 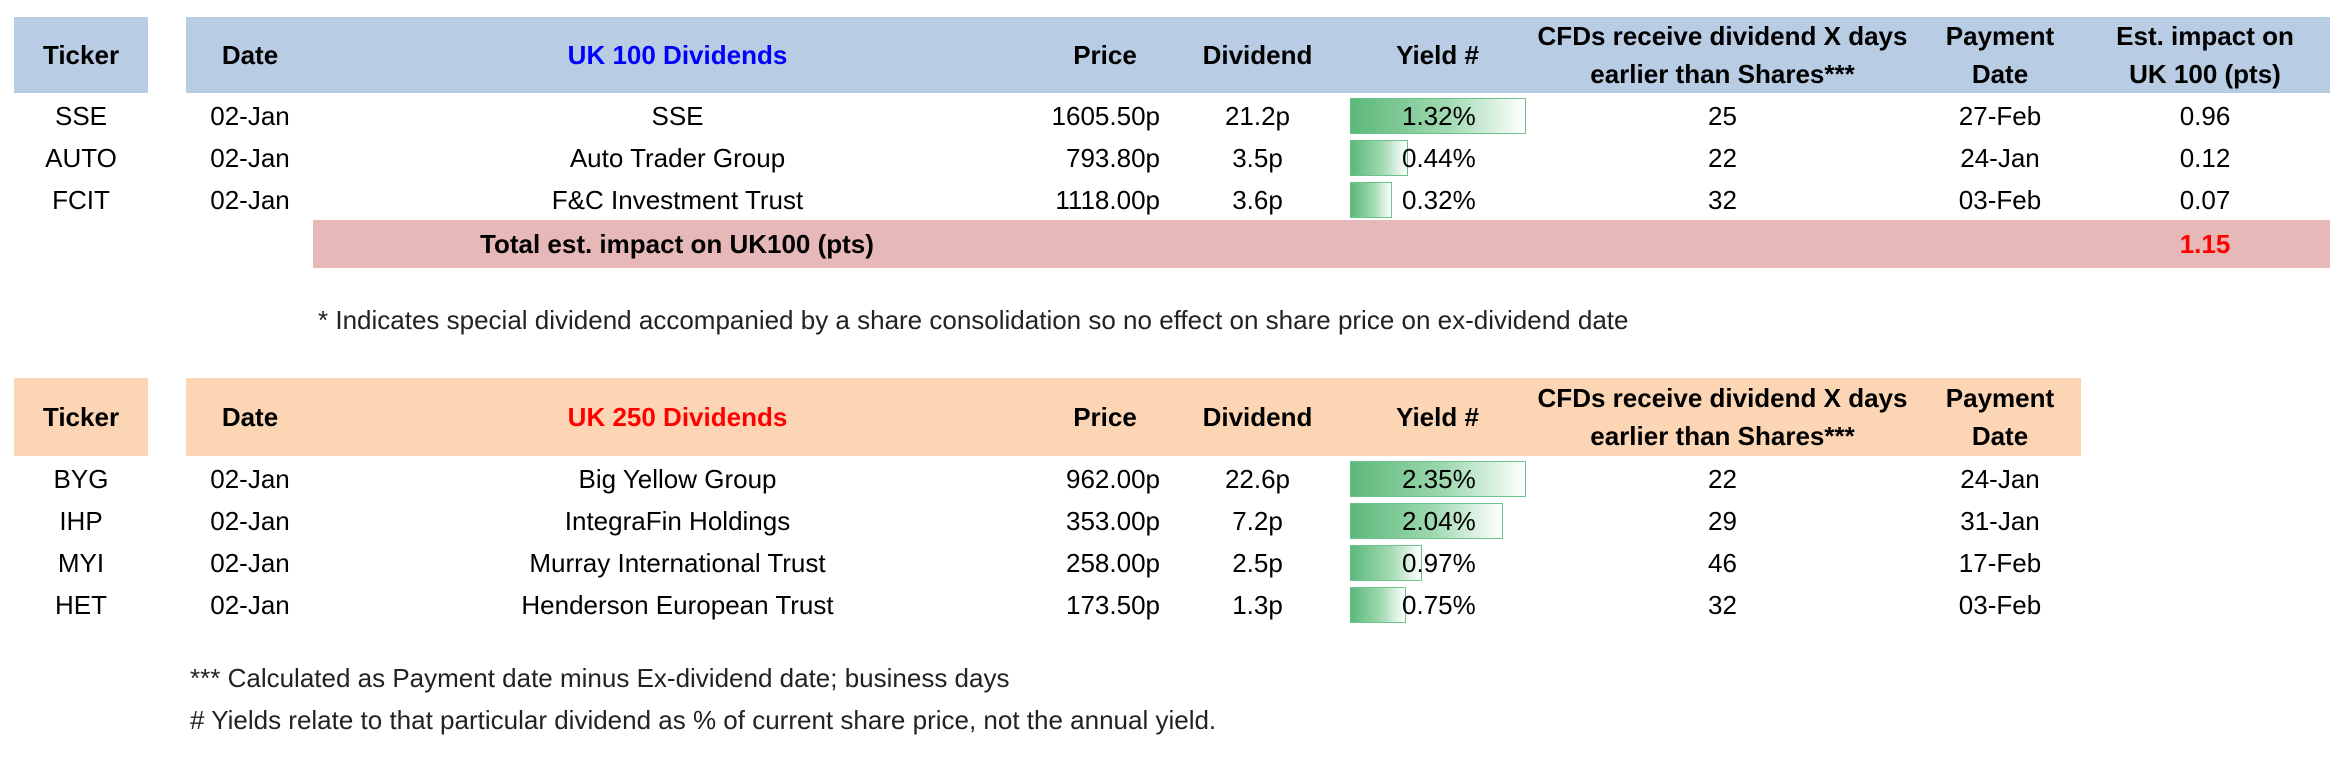 What do you see at coordinates (2205, 74) in the screenshot?
I see `uk100-impact-header-line2: UK 100 (pts)` at bounding box center [2205, 74].